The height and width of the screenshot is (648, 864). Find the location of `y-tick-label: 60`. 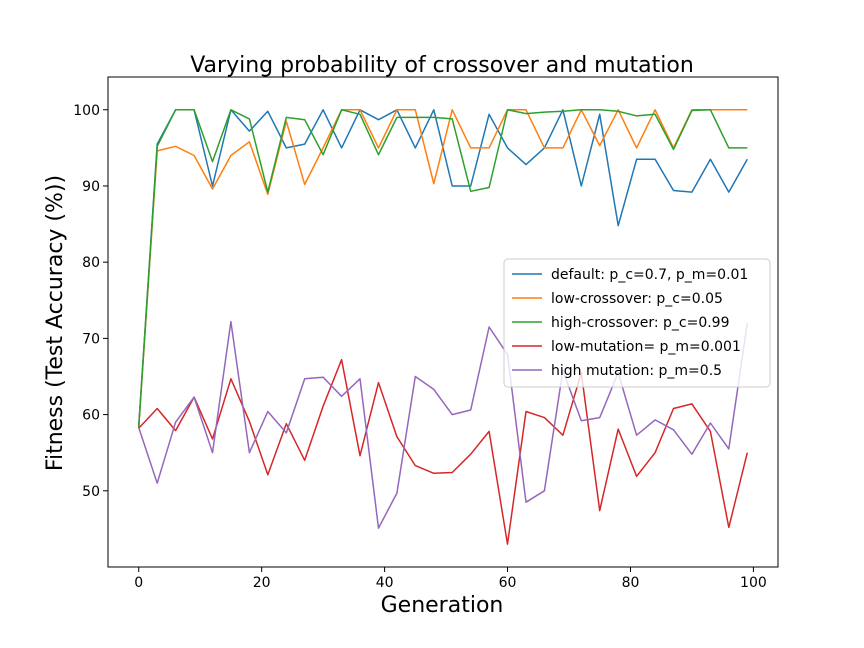

y-tick-label: 60 is located at coordinates (91, 416).